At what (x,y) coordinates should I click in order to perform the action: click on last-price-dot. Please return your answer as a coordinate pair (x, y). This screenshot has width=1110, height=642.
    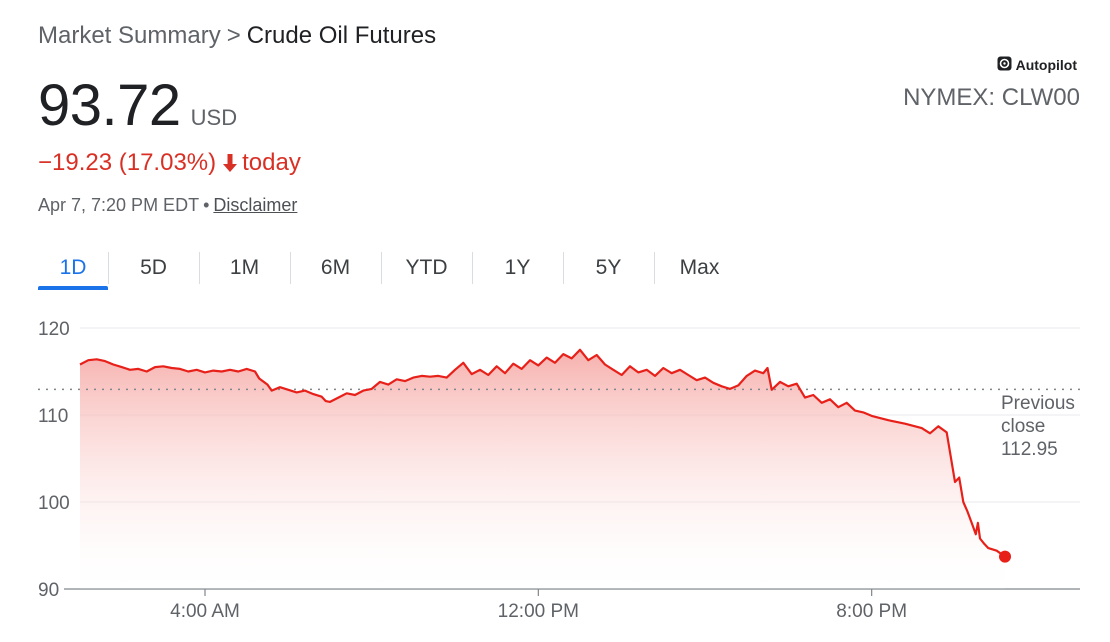
    Looking at the image, I should click on (1005, 556).